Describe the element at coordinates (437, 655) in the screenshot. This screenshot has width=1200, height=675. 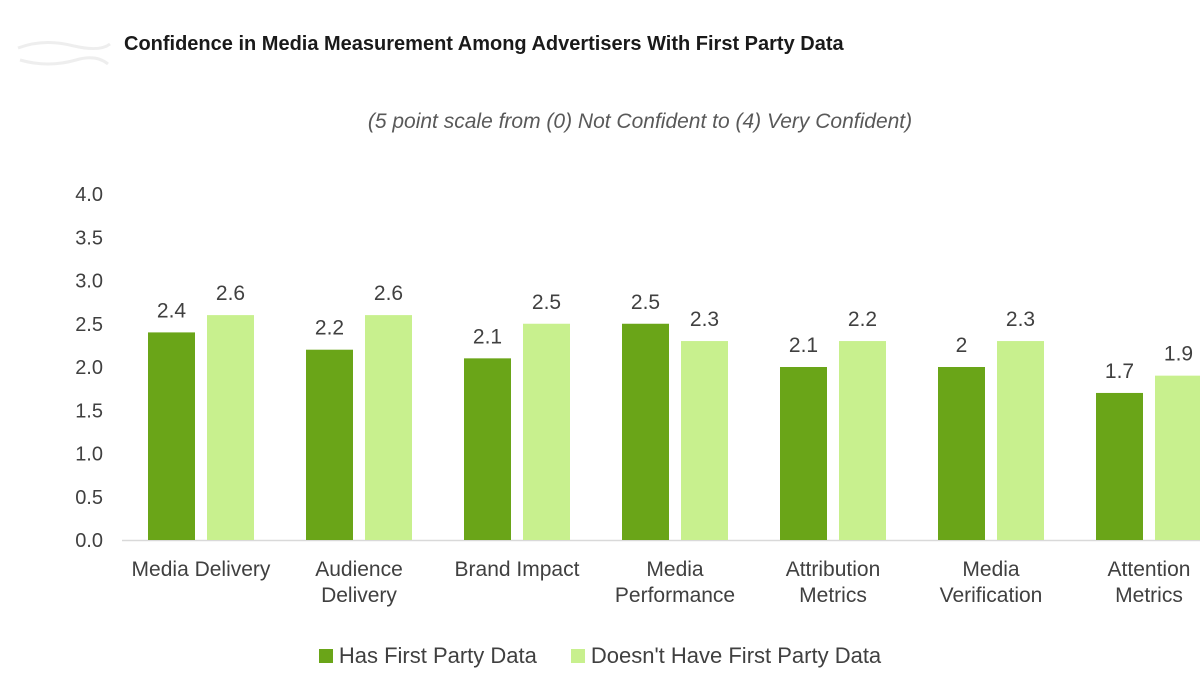
I see `legend-label: Has First Party Data` at that location.